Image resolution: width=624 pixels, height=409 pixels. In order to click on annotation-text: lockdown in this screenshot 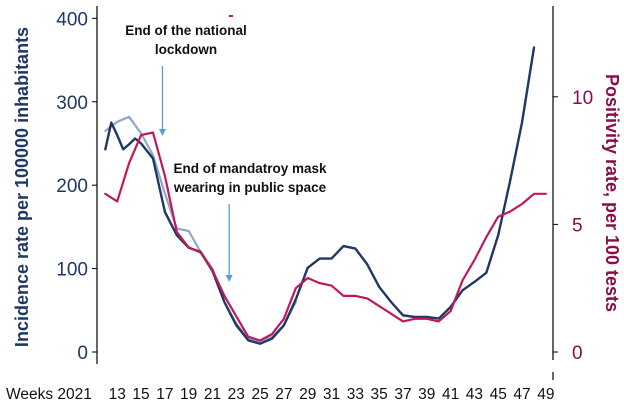, I will do `click(186, 49)`.